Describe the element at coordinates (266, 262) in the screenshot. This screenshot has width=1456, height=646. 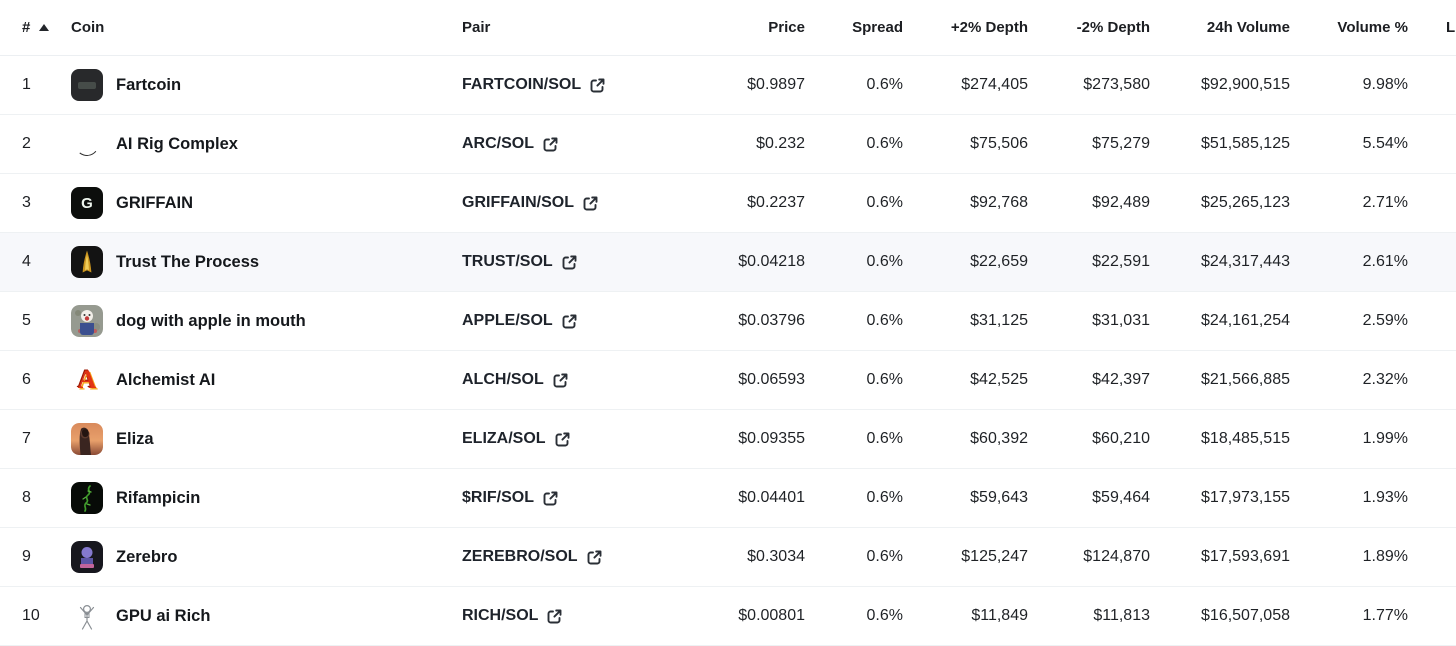
I see `coin-cell: Trust The Process` at that location.